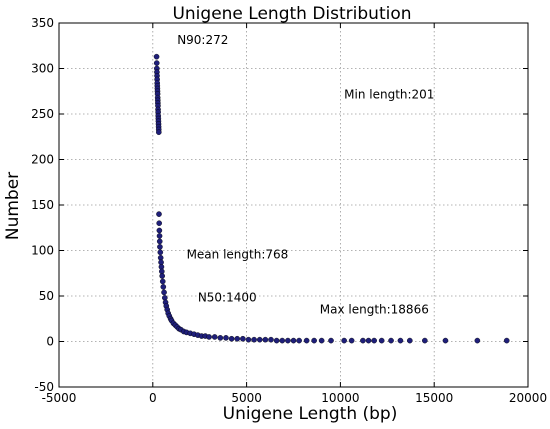 This screenshot has width=550, height=429. What do you see at coordinates (310, 414) in the screenshot?
I see `x-axis-label: Unigene Length (bp)` at bounding box center [310, 414].